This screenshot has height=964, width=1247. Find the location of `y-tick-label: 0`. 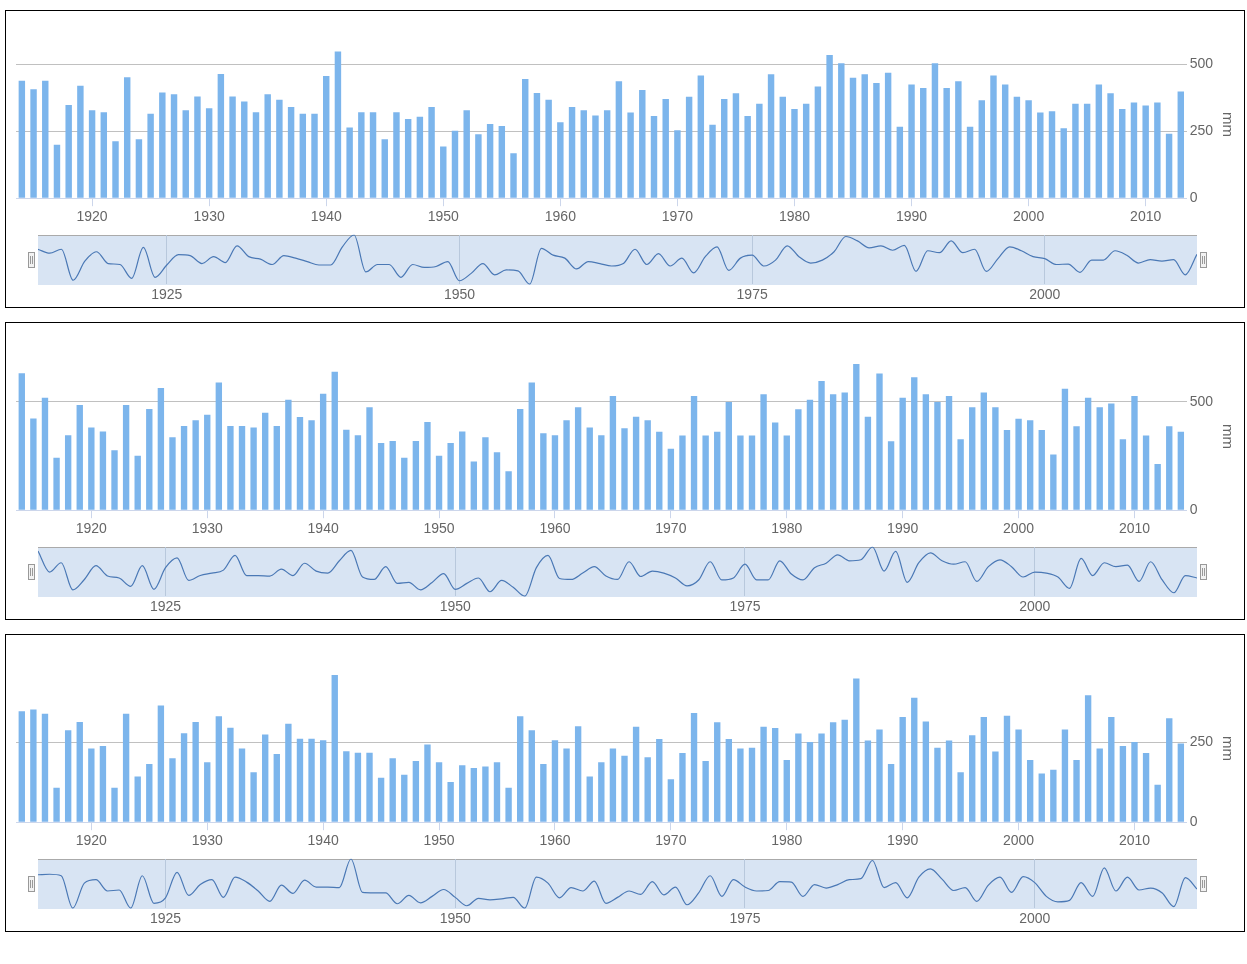

y-tick-label: 0 is located at coordinates (1193, 509).